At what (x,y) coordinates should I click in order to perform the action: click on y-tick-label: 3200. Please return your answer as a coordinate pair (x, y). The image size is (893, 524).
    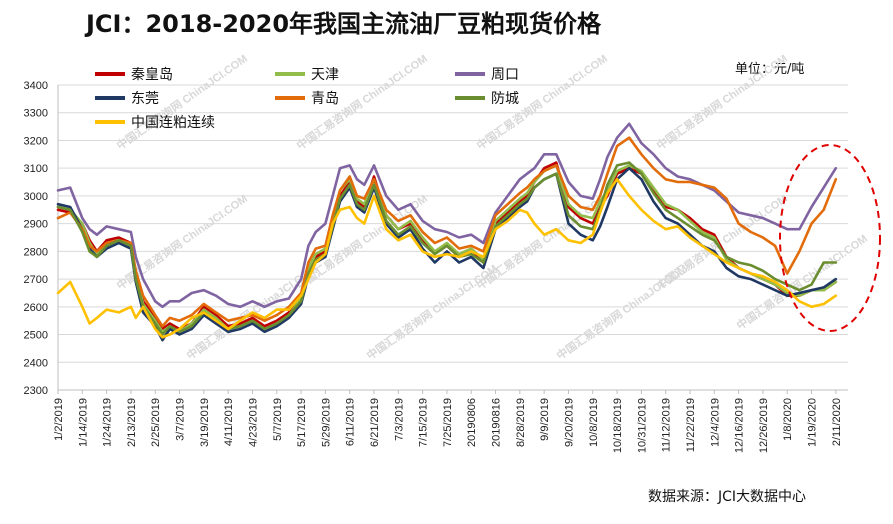
    Looking at the image, I should click on (36, 141).